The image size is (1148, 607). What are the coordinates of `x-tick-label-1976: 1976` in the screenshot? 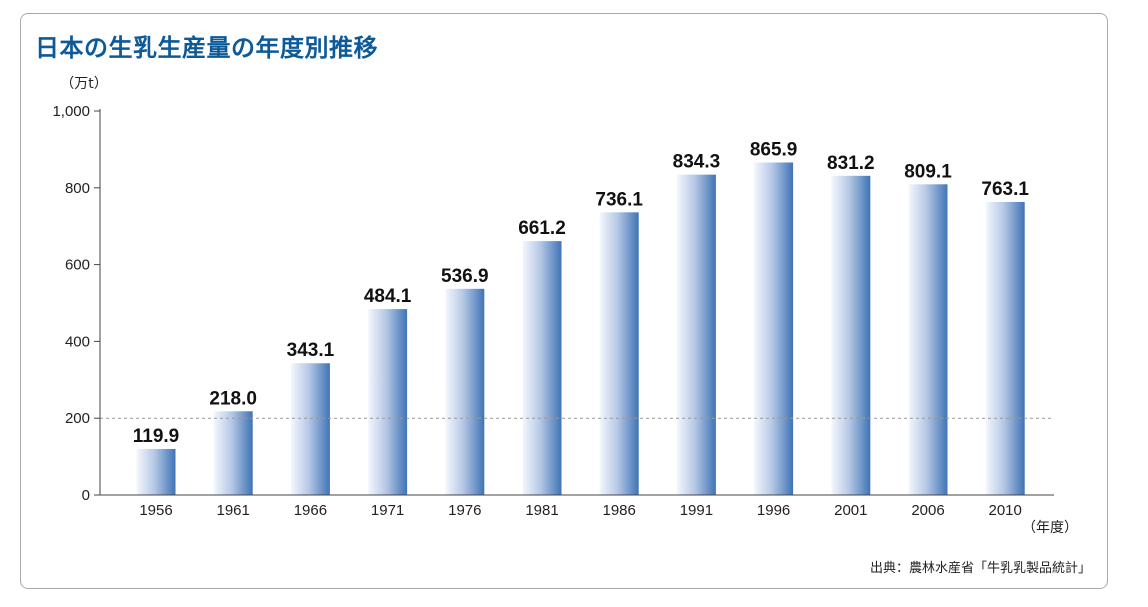 It's located at (464, 510).